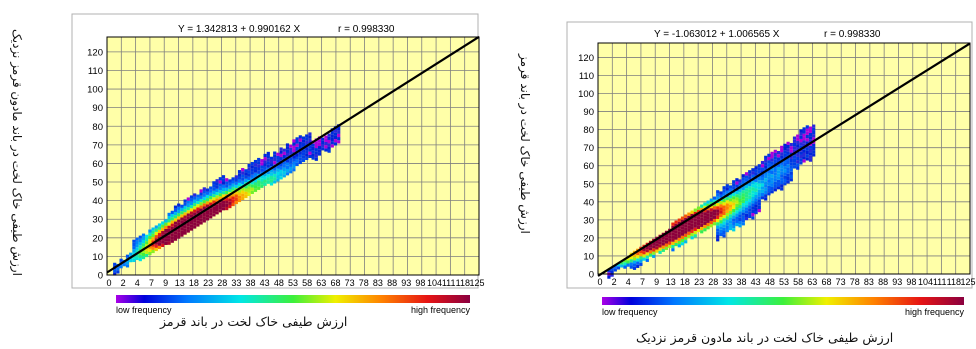 The height and width of the screenshot is (349, 976). Describe the element at coordinates (588, 256) in the screenshot. I see `y-tick-label: 10` at that location.